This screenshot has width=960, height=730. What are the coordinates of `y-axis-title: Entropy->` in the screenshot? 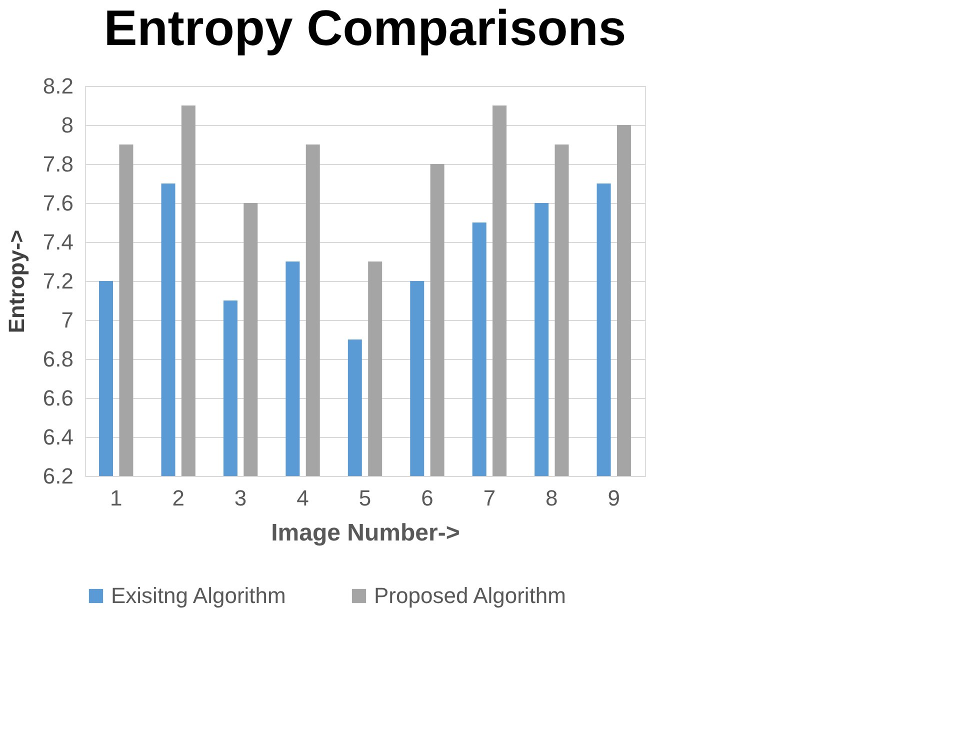 It's located at (16, 282).